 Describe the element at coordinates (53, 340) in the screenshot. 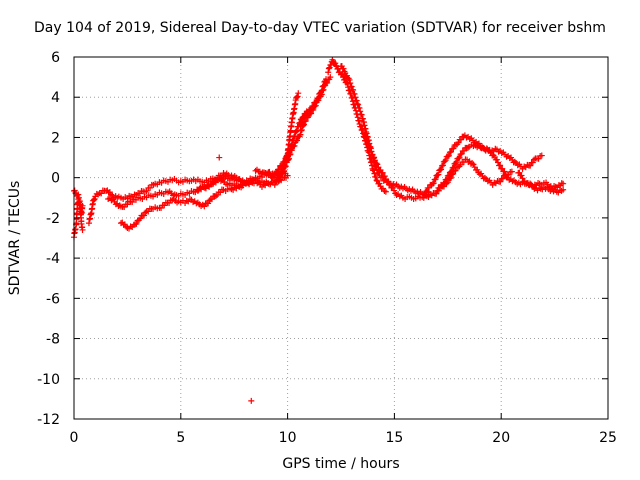

I see `y-tick-label: -8` at that location.